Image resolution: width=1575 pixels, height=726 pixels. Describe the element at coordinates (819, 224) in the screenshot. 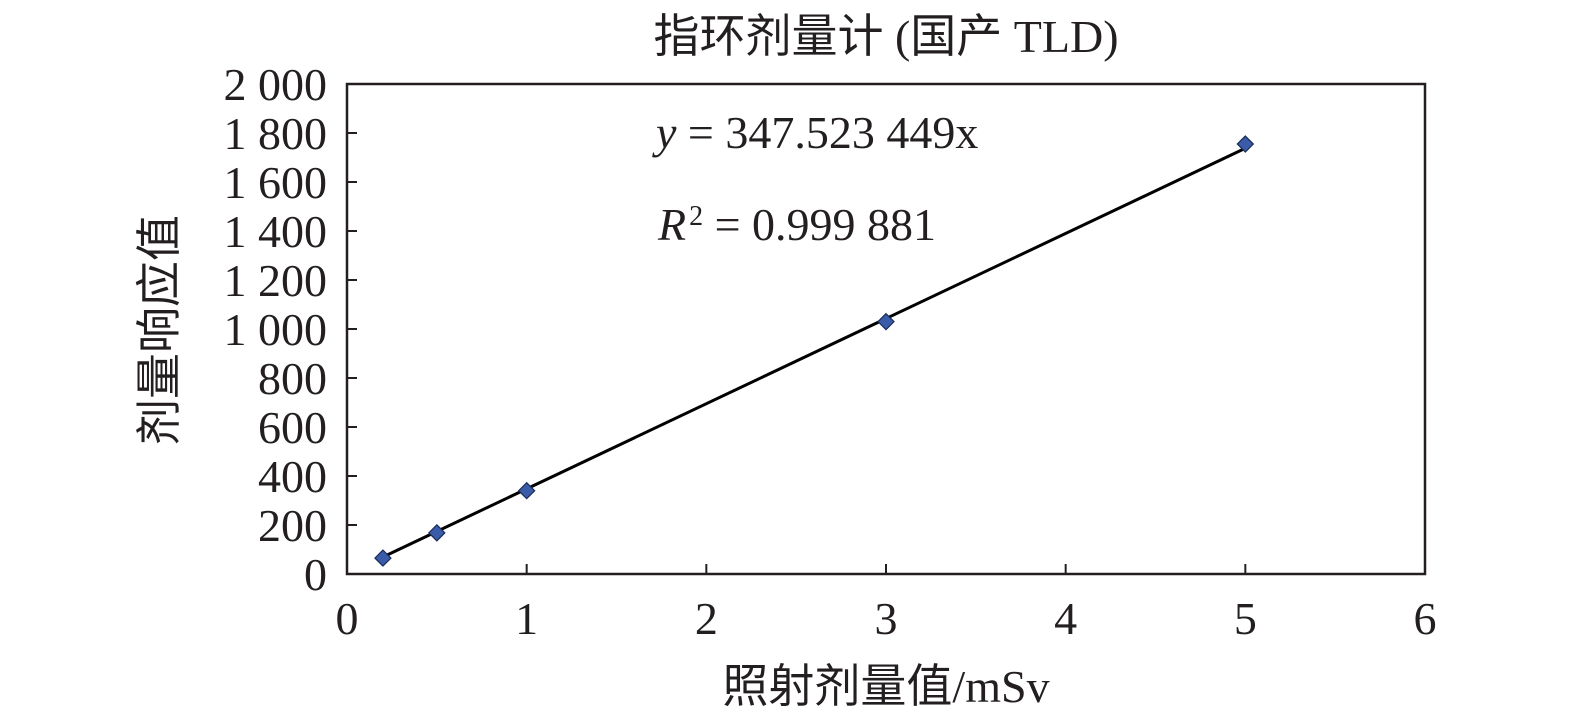

I see `r-squared-value: = 0.999 881` at that location.